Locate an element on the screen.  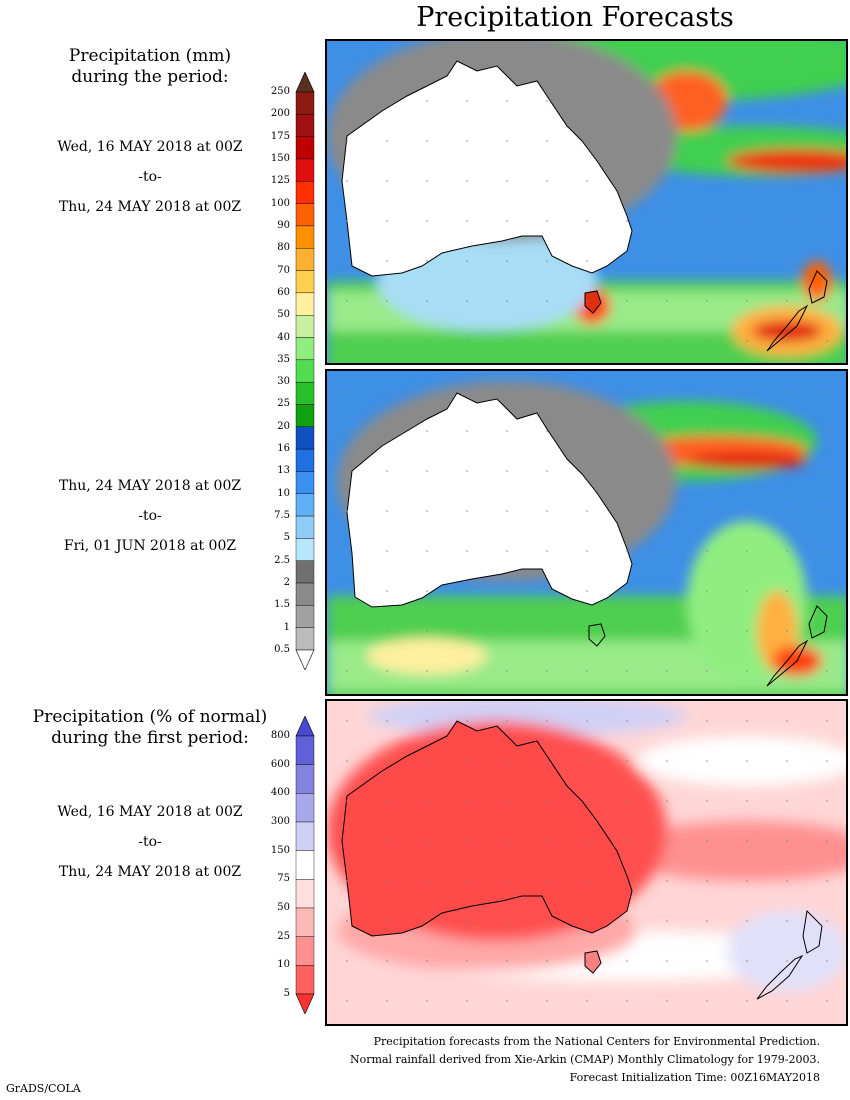
colorbar-tick-label: 250 is located at coordinates (280, 91).